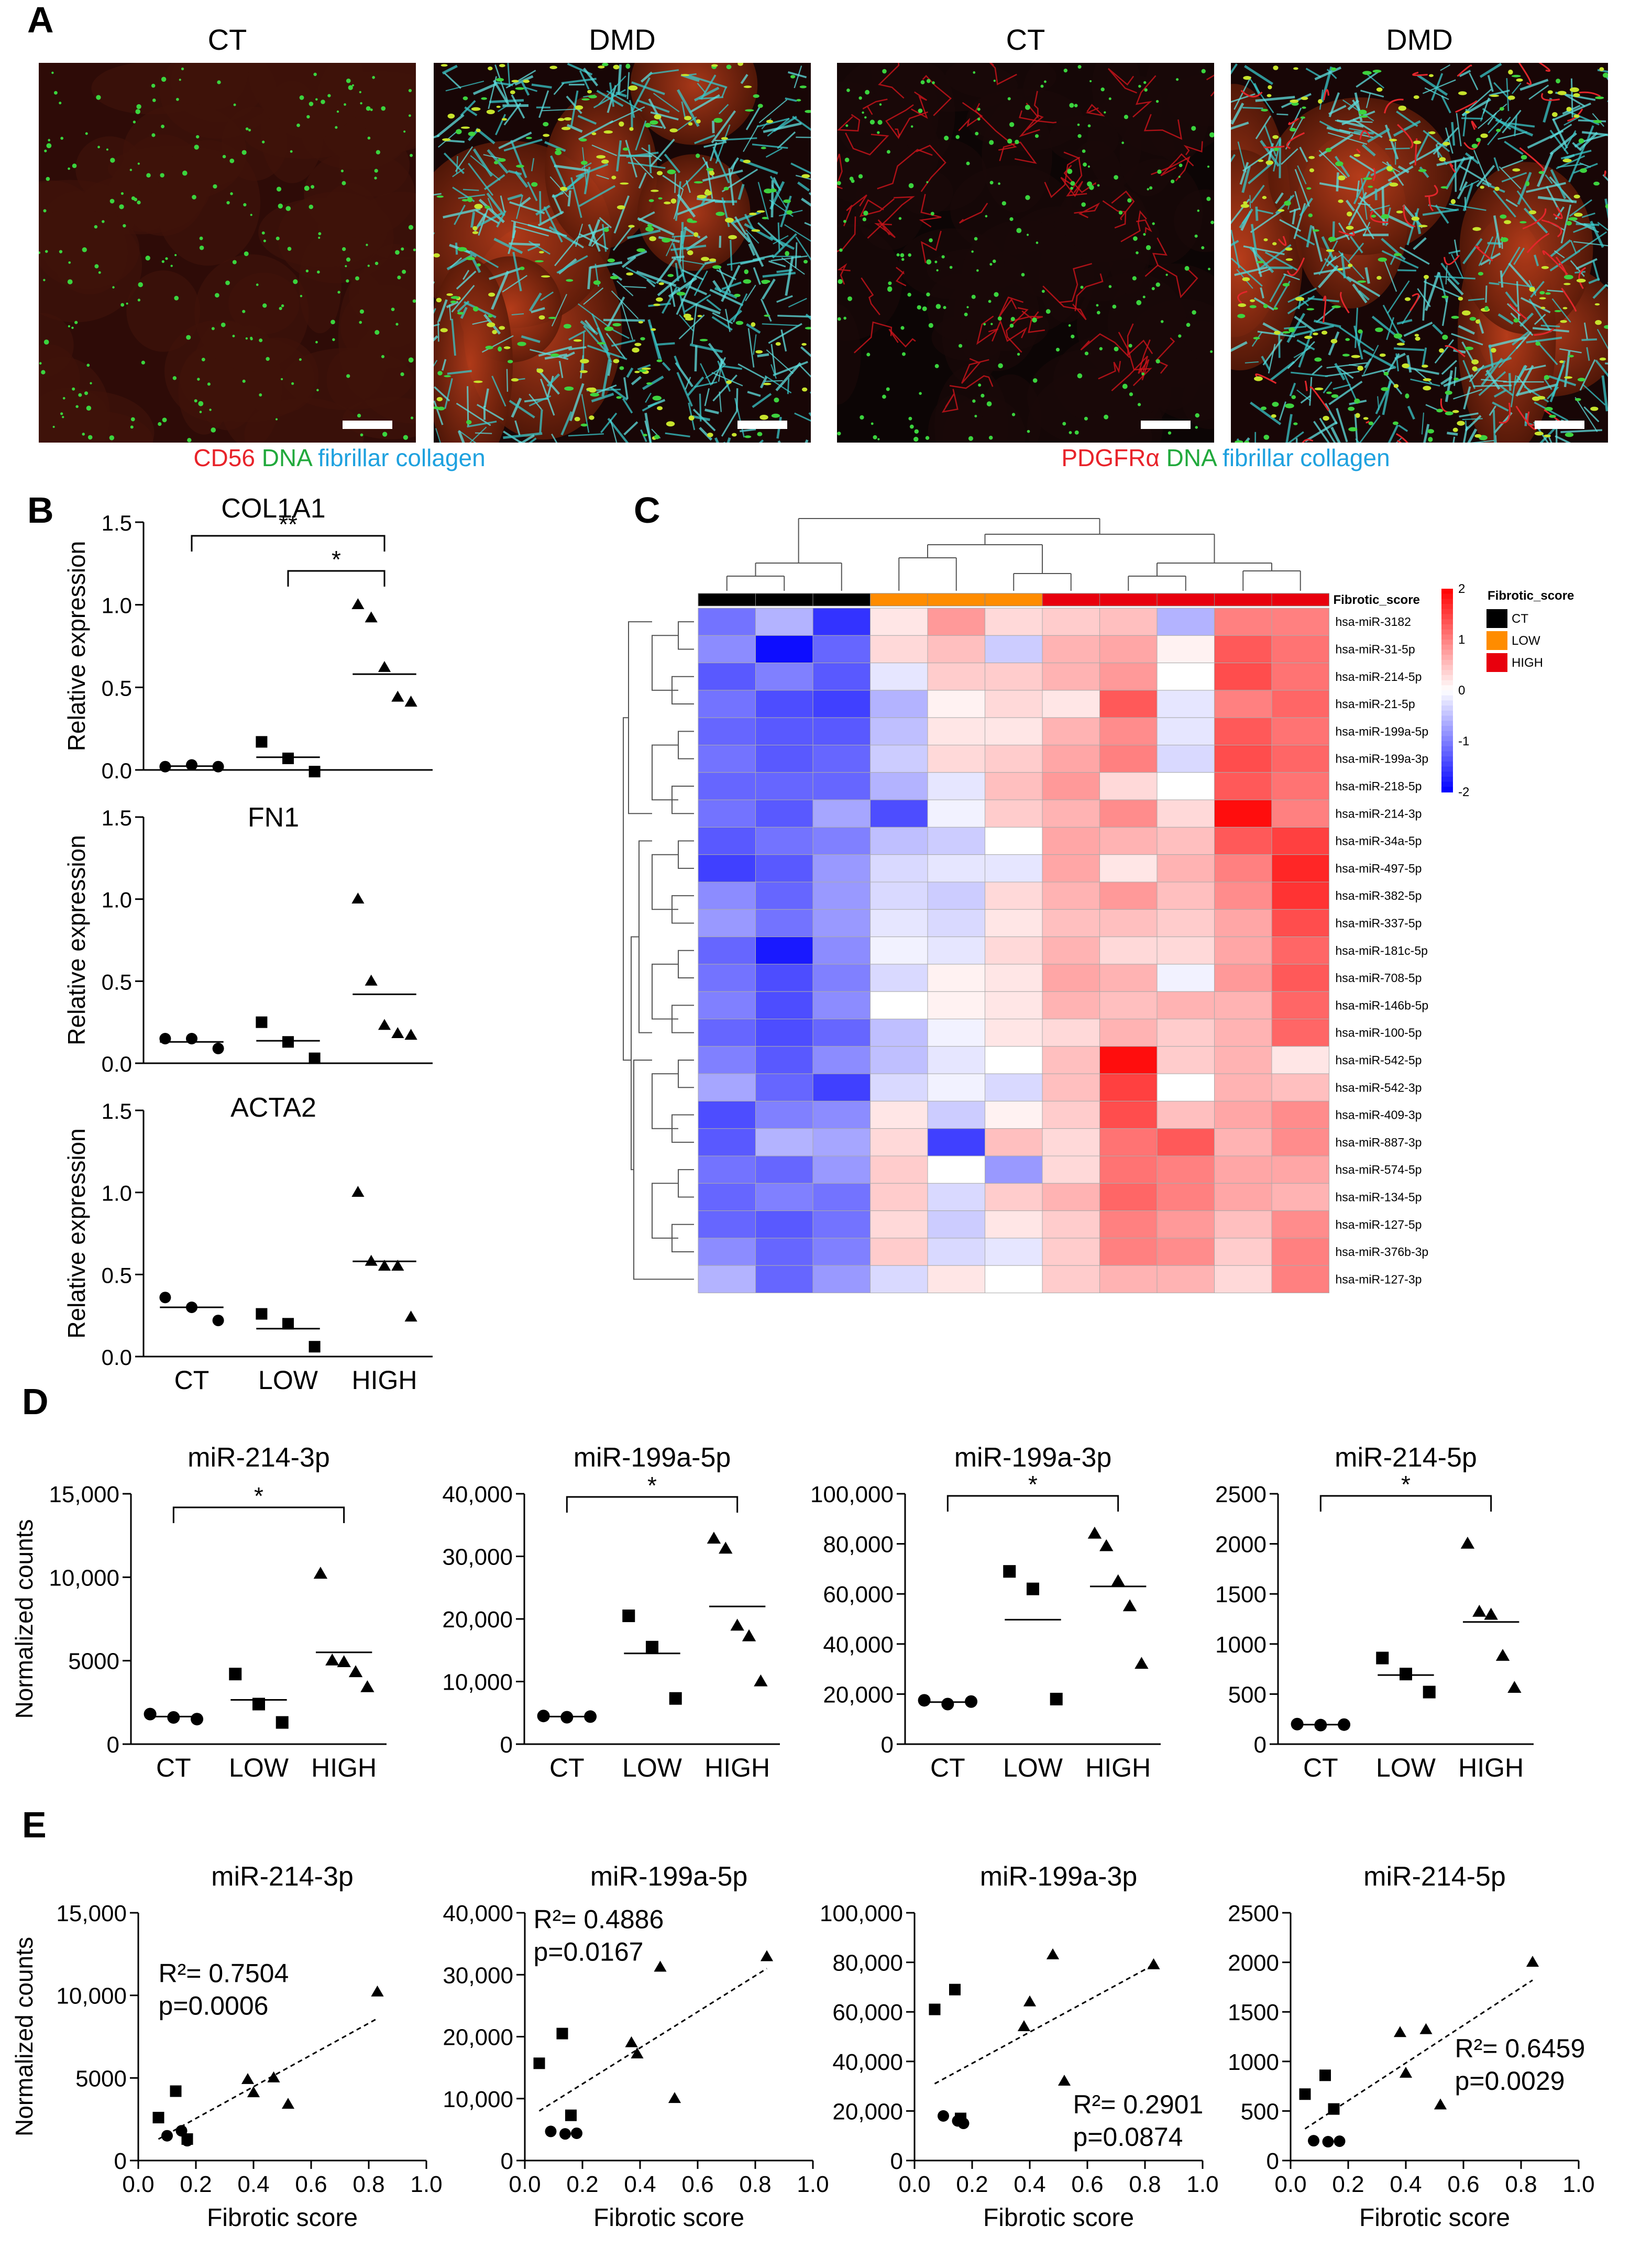 Image resolution: width=1652 pixels, height=2248 pixels. I want to click on stat-annotation: R²= 0.4886, so click(599, 1919).